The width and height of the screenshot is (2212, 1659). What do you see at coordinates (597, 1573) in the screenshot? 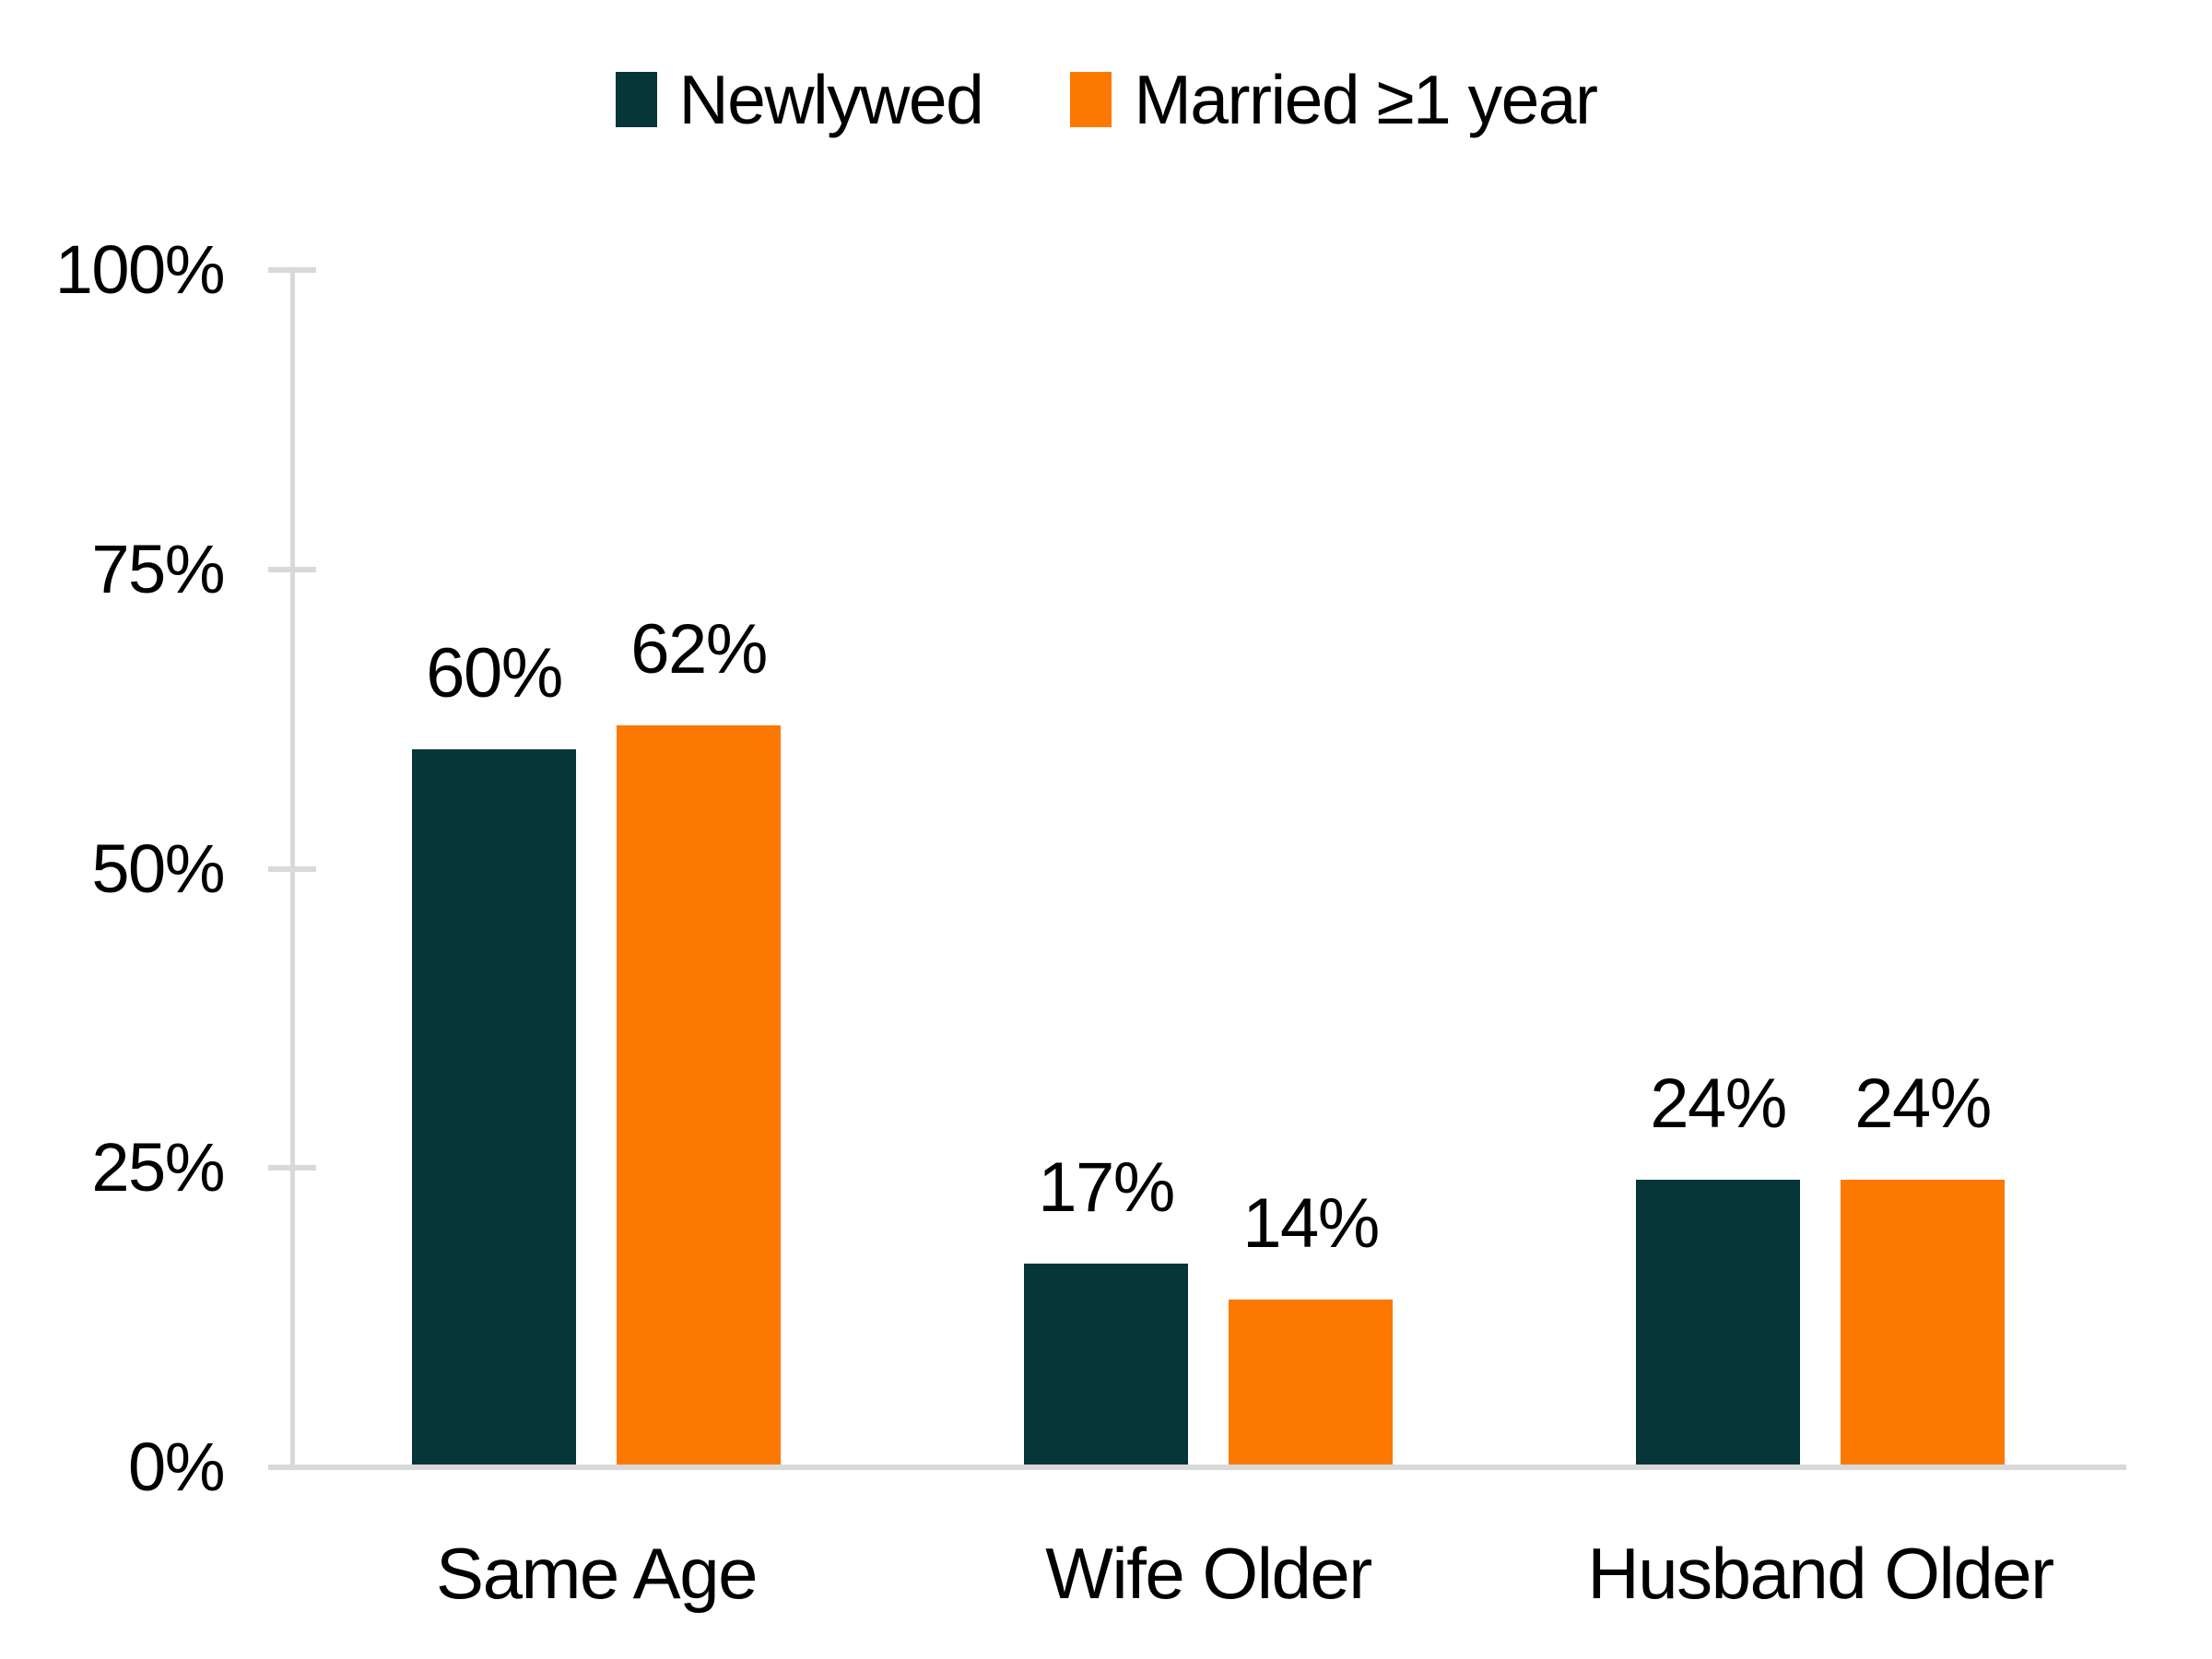
I see `x-axis-category-label: Same Age` at bounding box center [597, 1573].